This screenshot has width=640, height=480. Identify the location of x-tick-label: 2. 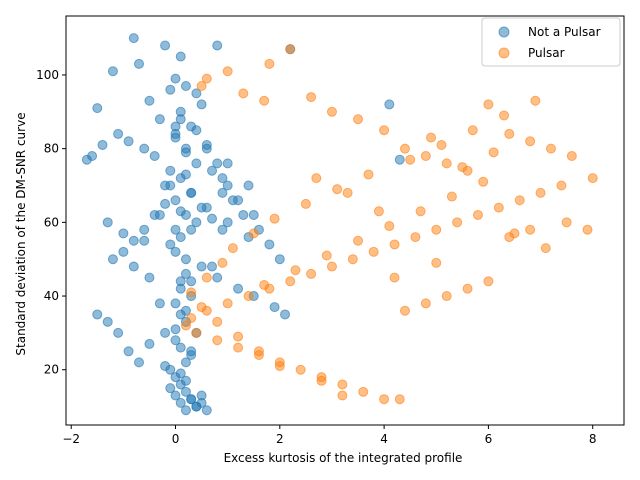
(280, 439).